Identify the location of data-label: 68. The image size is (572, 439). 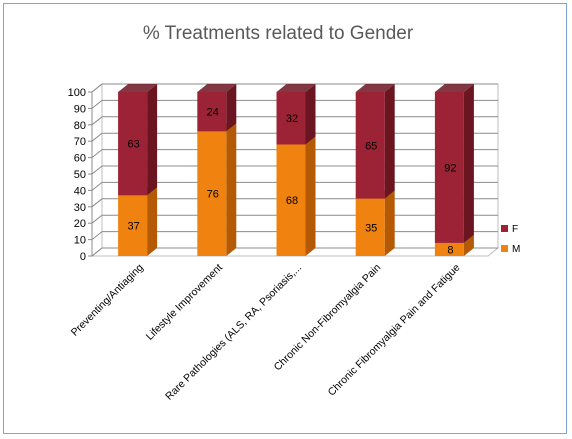
(292, 201).